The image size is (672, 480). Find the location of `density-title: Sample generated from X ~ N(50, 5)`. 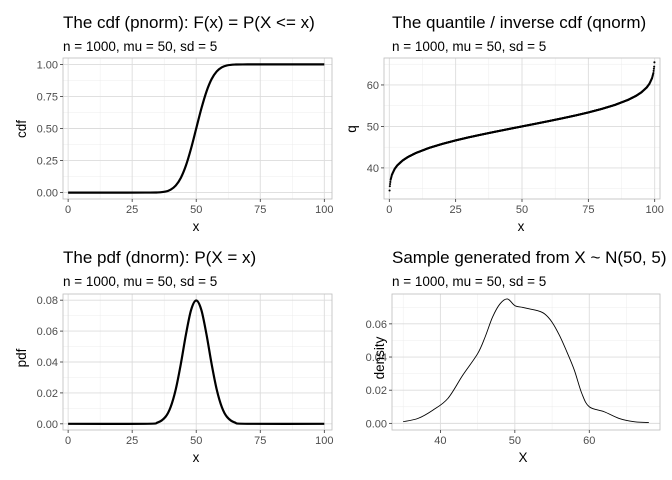

density-title: Sample generated from X ~ N(50, 5) is located at coordinates (529, 257).